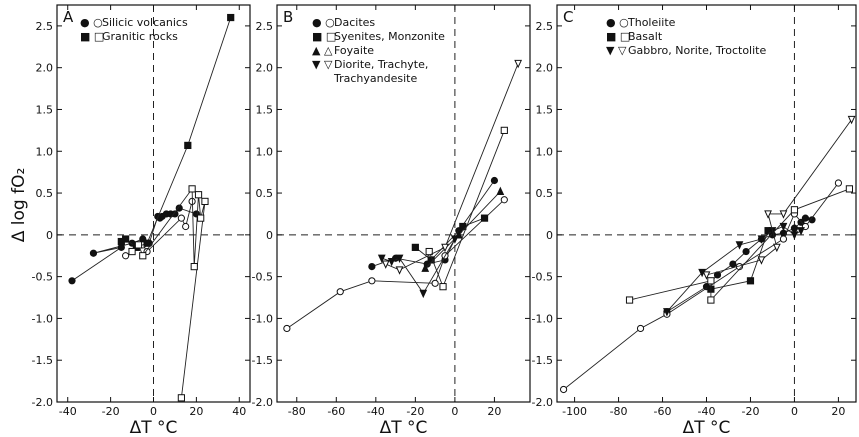  I want to click on y-tick-label: -1.0, so click(42, 318).